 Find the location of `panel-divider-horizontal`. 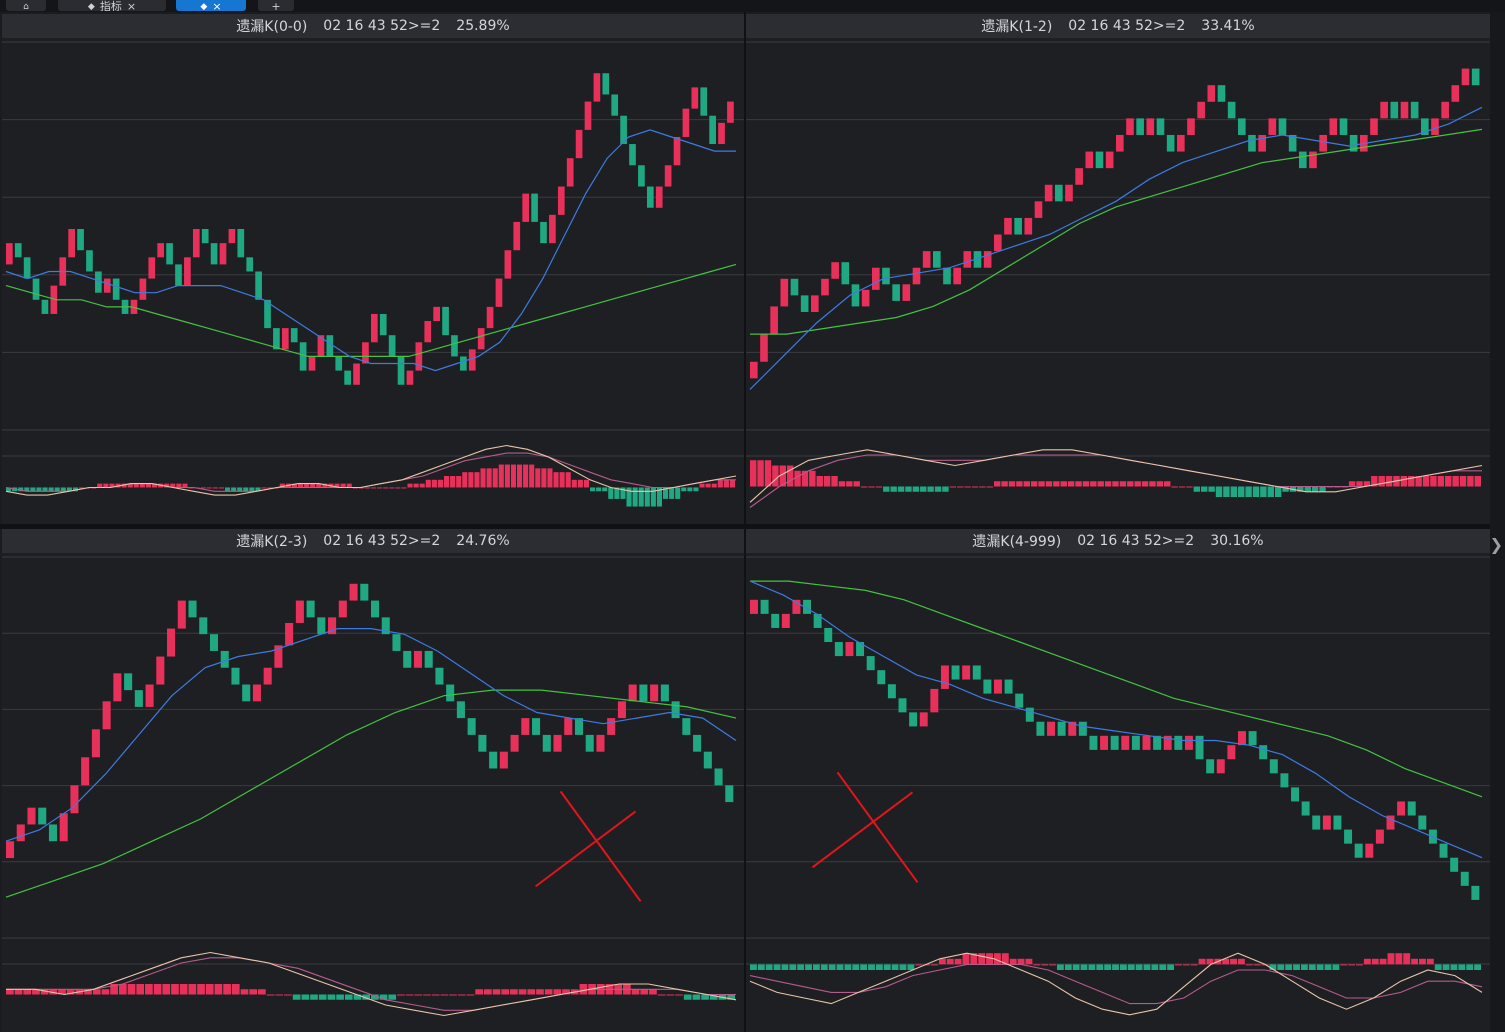

panel-divider-horizontal is located at coordinates (745, 526).